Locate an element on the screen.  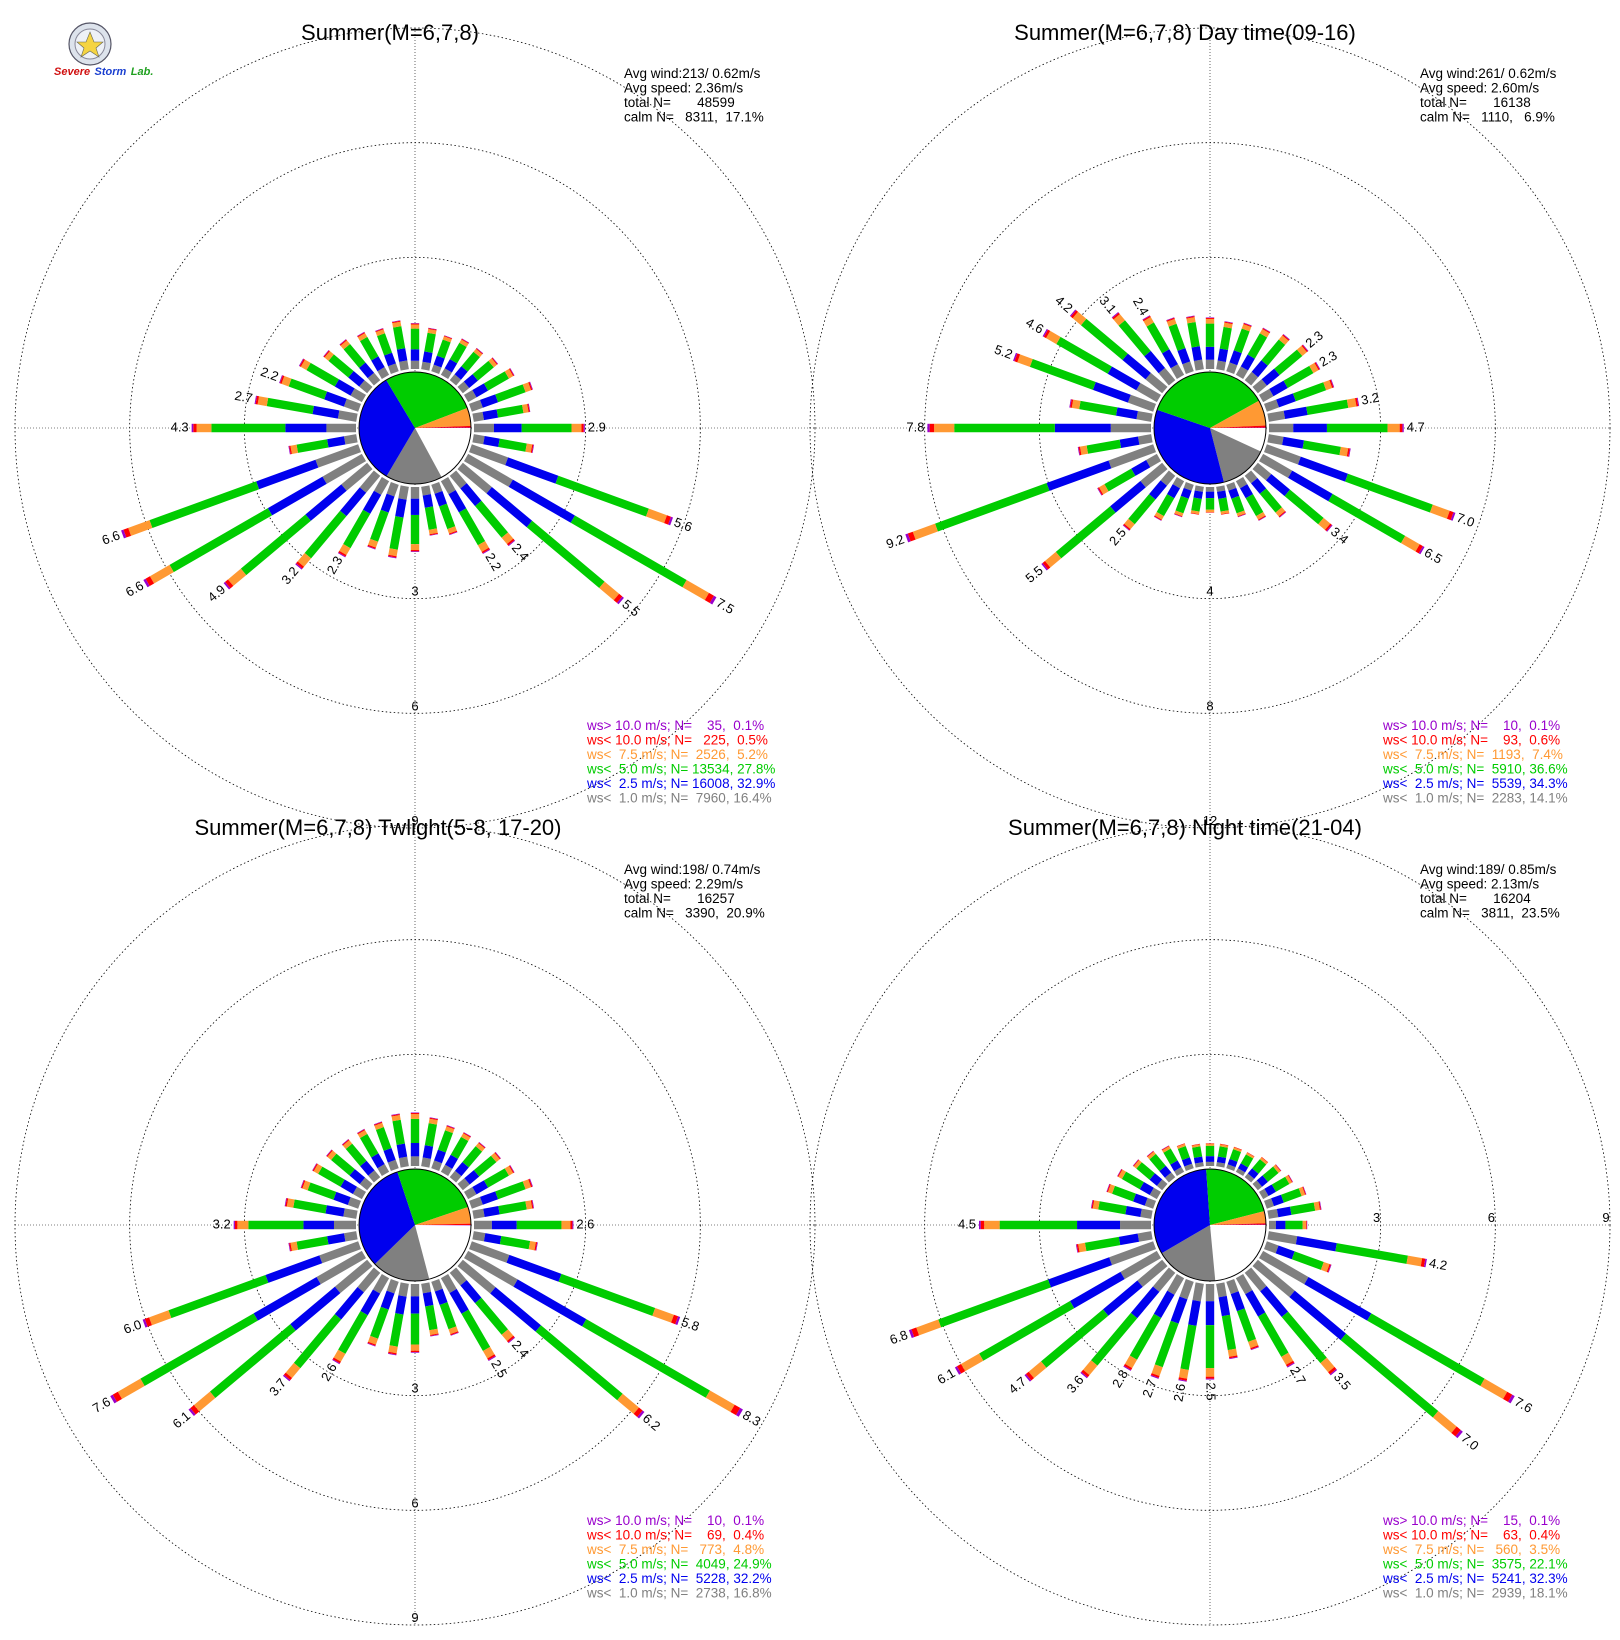
bar-value-label: 4.7 is located at coordinates (1416, 426).